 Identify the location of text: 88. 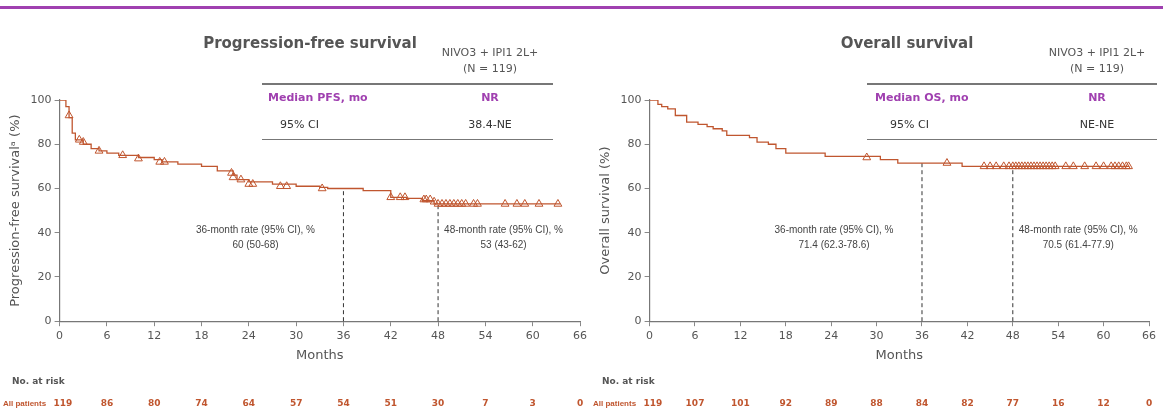
(876, 403).